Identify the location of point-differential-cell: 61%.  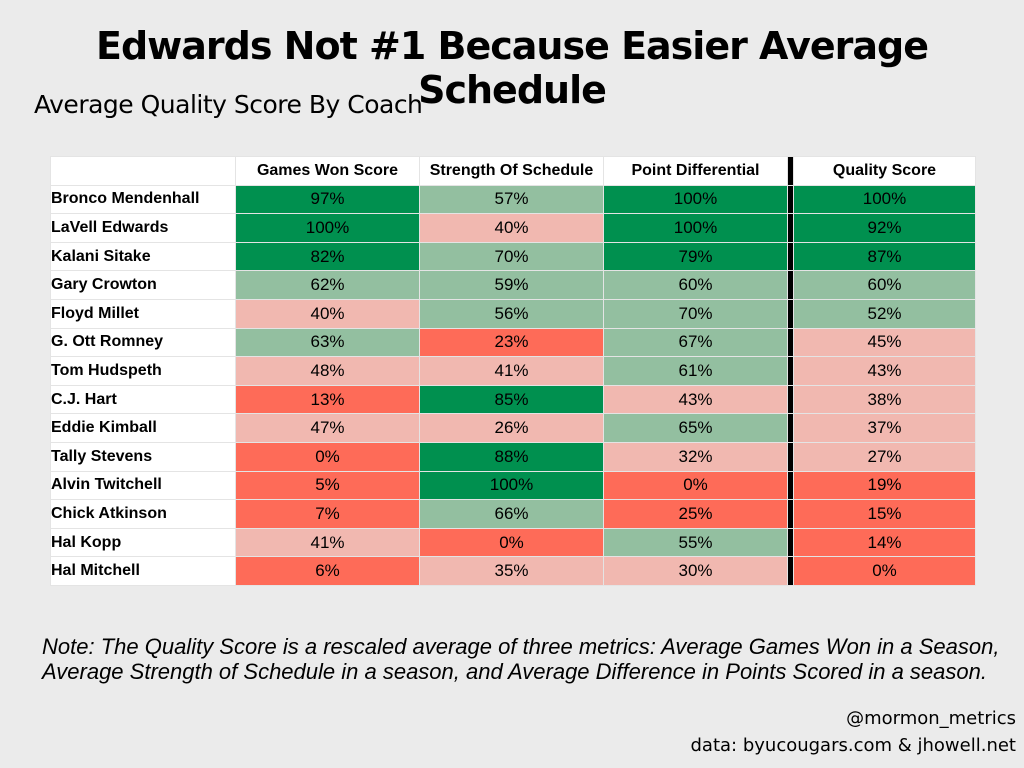
(695, 371).